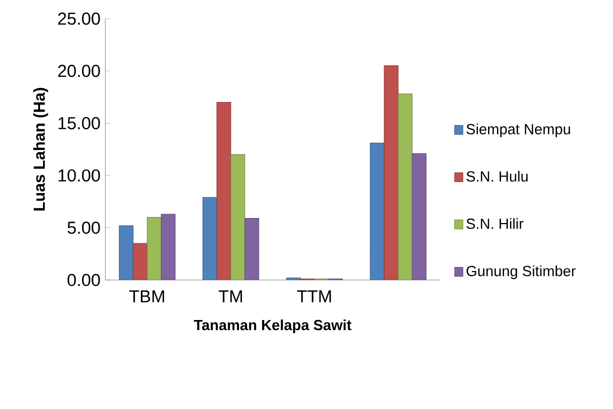  What do you see at coordinates (497, 176) in the screenshot?
I see `legend-label: S.N. Hulu` at bounding box center [497, 176].